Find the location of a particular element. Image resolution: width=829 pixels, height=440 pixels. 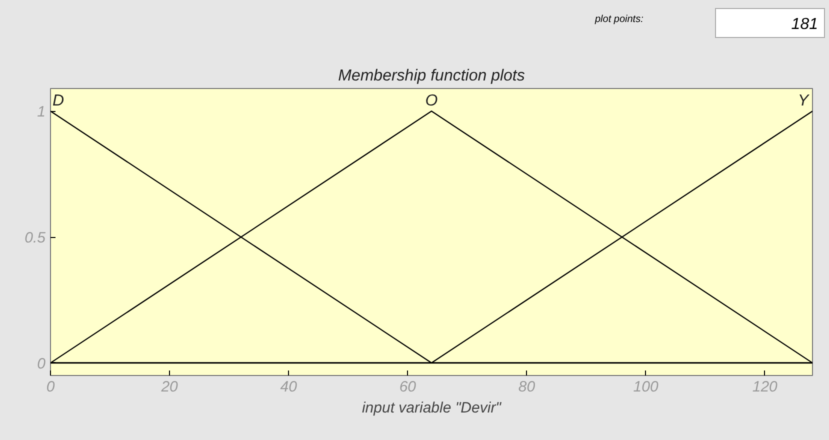

x-axis-title: input variable "Devir" is located at coordinates (432, 408).